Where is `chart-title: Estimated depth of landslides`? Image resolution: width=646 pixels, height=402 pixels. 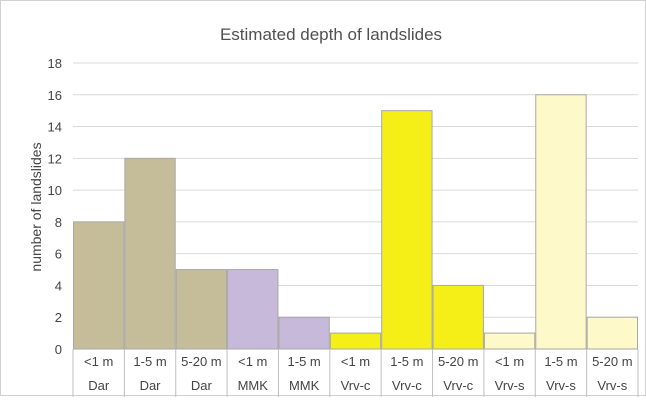
chart-title: Estimated depth of landslides is located at coordinates (331, 34).